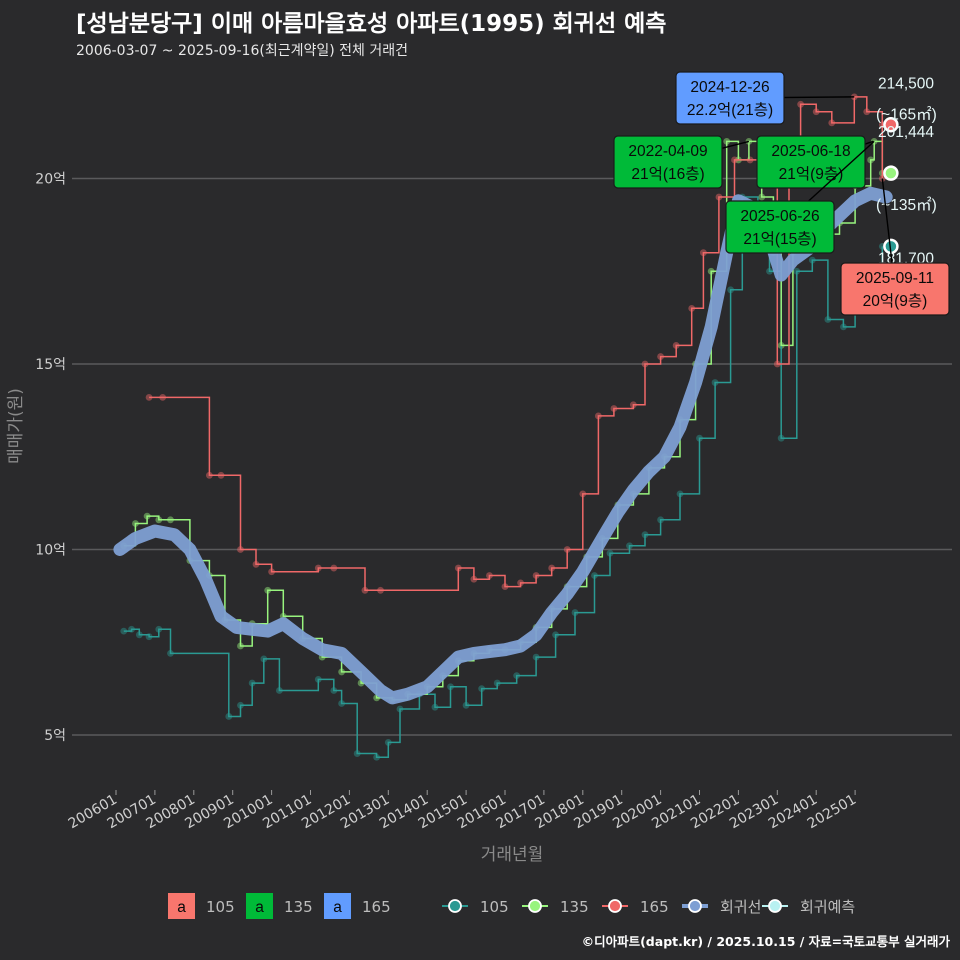  I want to click on legend-label-name-0: 105, so click(220, 907).